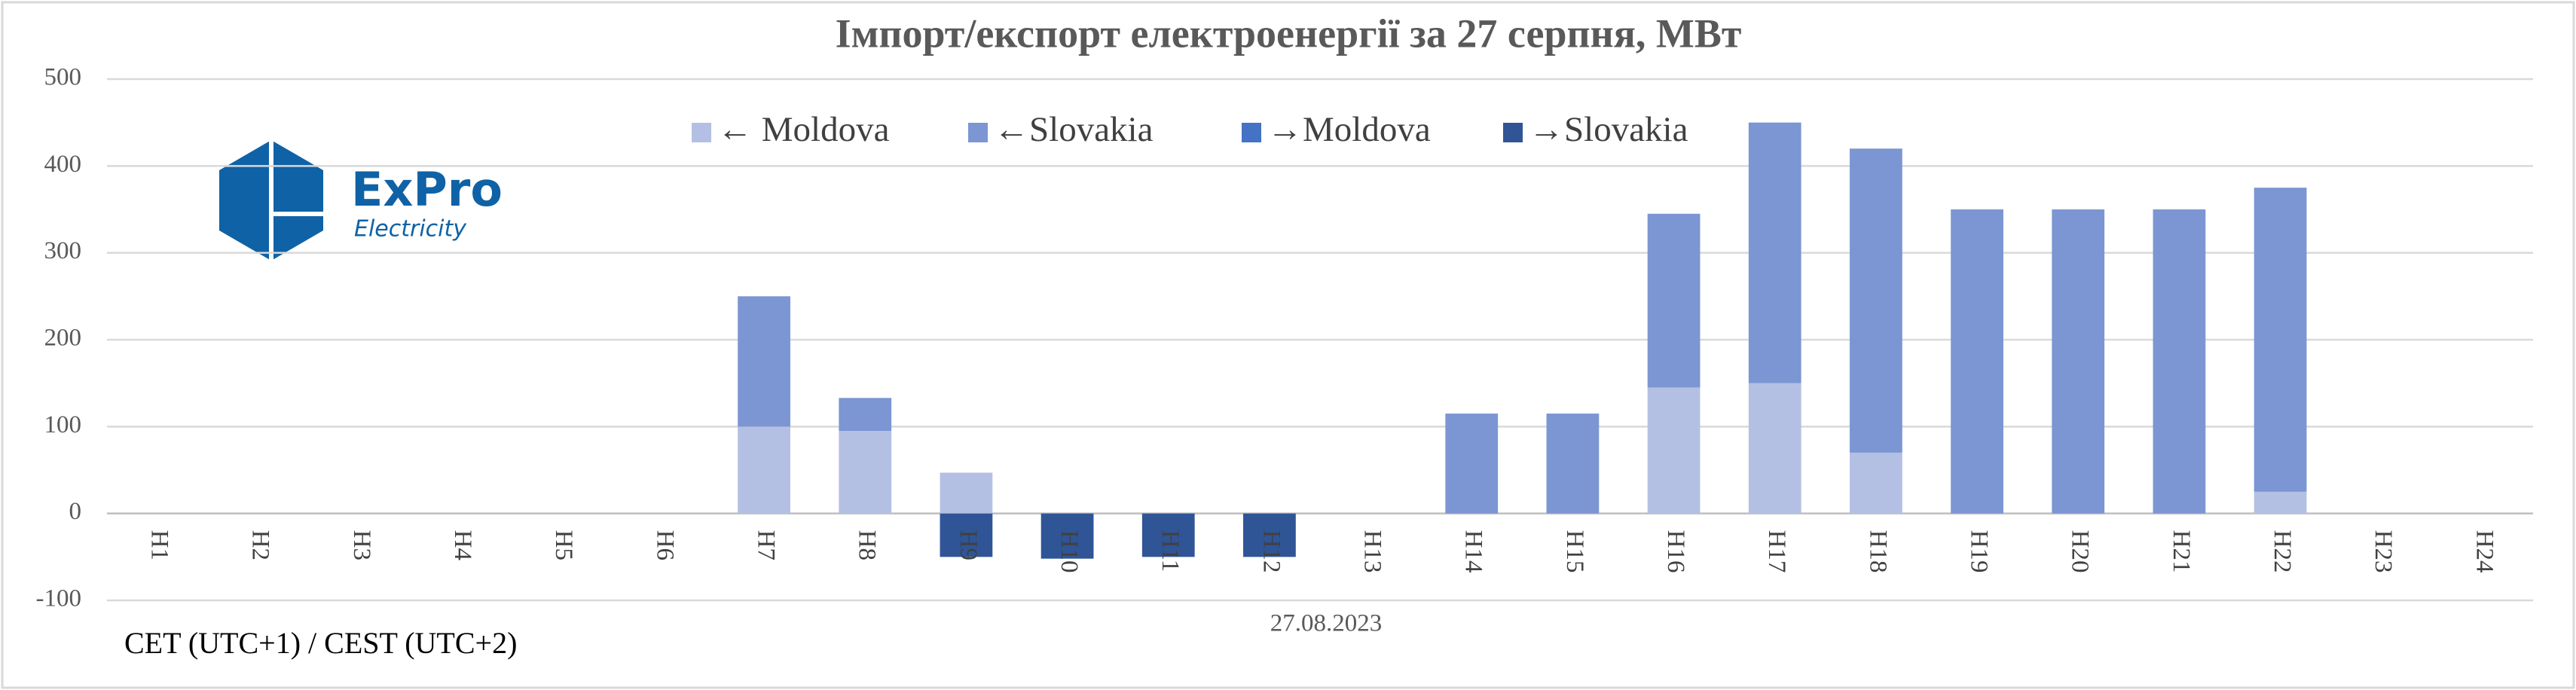 This screenshot has width=2576, height=690. What do you see at coordinates (462, 545) in the screenshot?
I see `x-tick-label: H4` at bounding box center [462, 545].